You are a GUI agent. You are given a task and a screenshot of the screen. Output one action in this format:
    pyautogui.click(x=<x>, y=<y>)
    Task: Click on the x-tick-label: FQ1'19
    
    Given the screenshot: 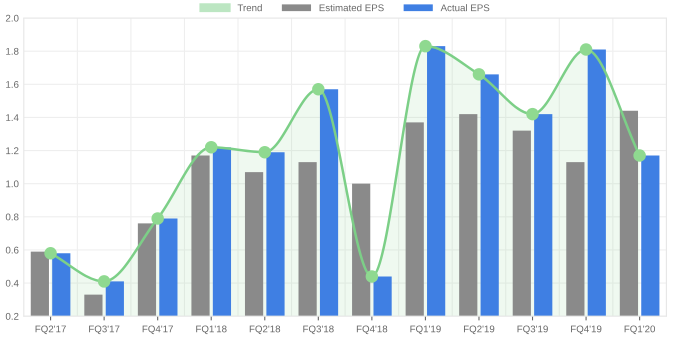 What is the action you would take?
    pyautogui.click(x=425, y=329)
    